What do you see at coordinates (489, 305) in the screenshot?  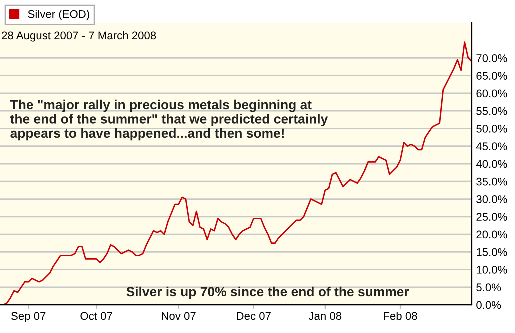 I see `y-tick-label: 0.0%` at bounding box center [489, 305].